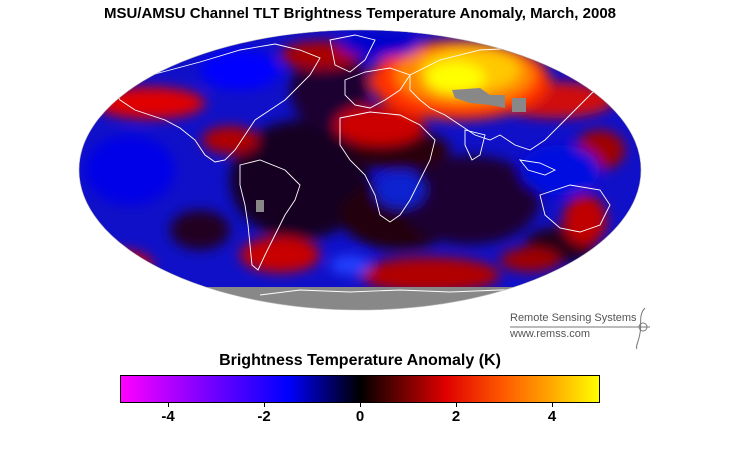 Image resolution: width=730 pixels, height=450 pixels. I want to click on colorbar-title: Brightness Temperature Anomaly (K), so click(360, 360).